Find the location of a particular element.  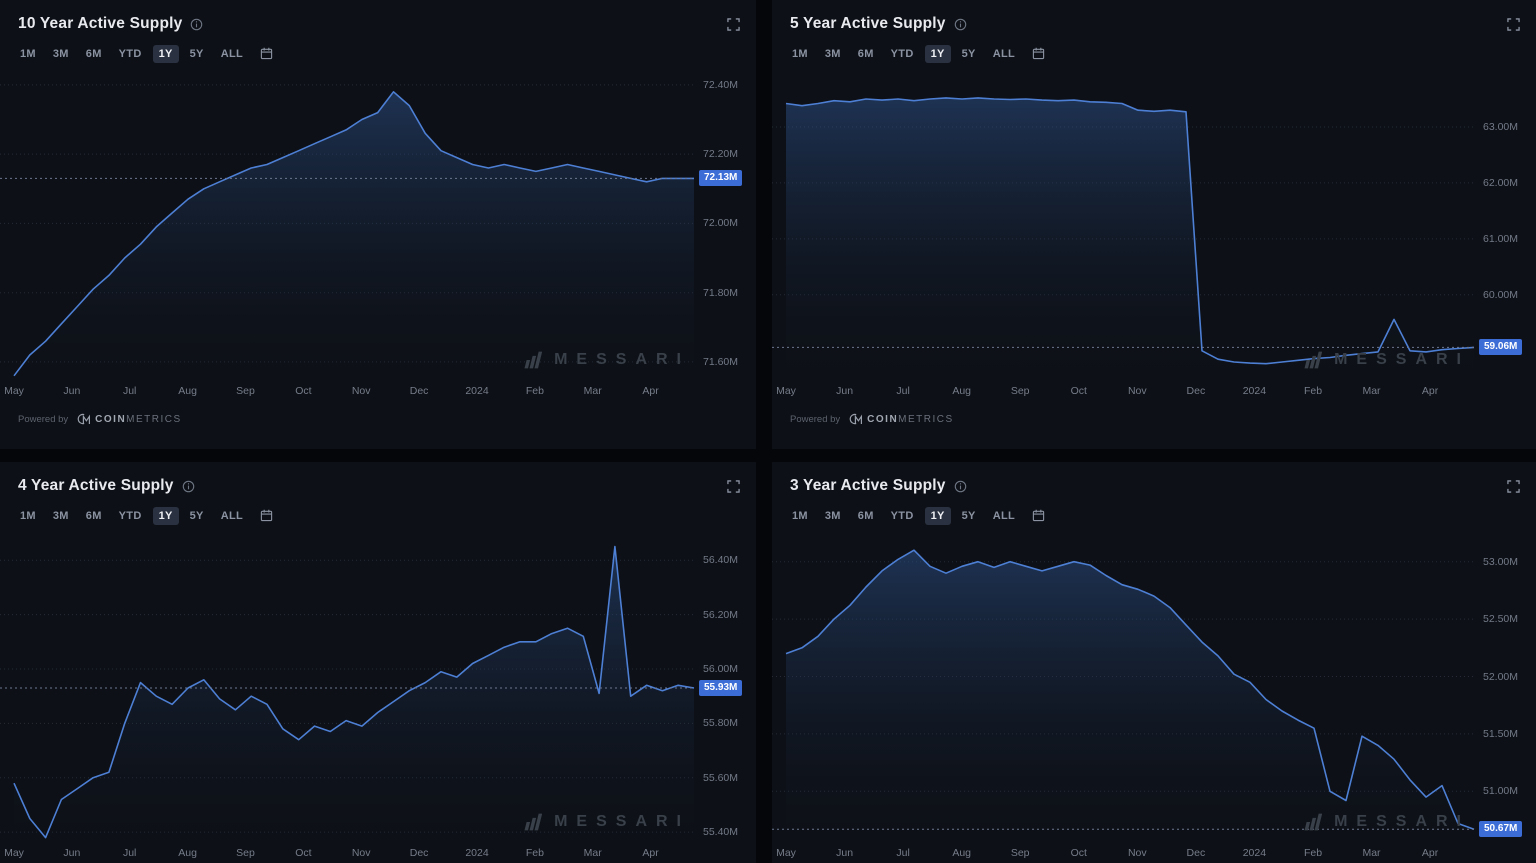

y-axis-label: 55.40M is located at coordinates (721, 832).